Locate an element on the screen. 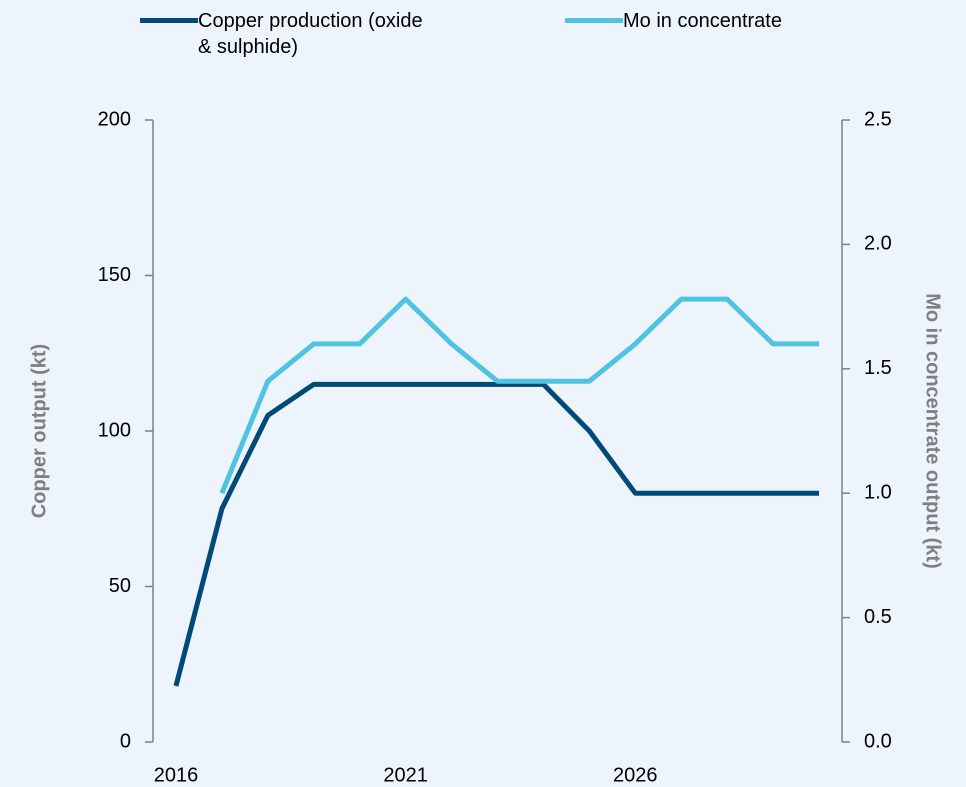 The width and height of the screenshot is (966, 787). y2-tick-label: 1.5 is located at coordinates (878, 368).